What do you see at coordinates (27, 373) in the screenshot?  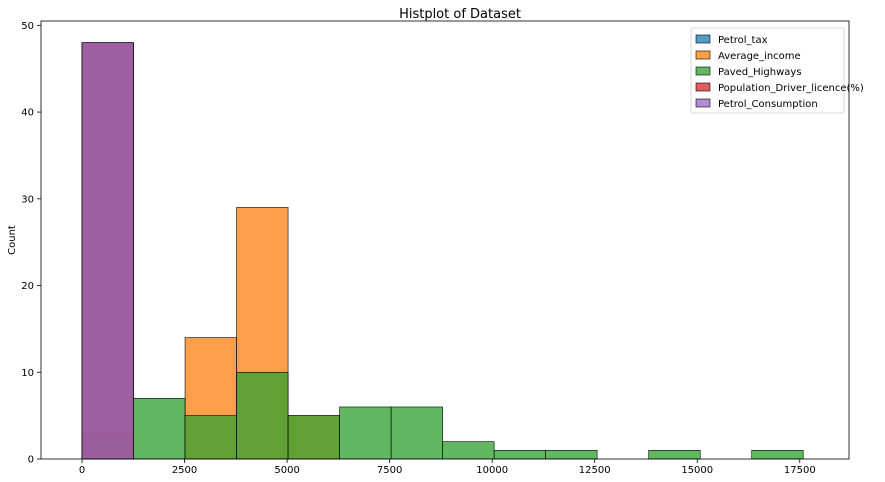 I see `y-tick-label: 10` at bounding box center [27, 373].